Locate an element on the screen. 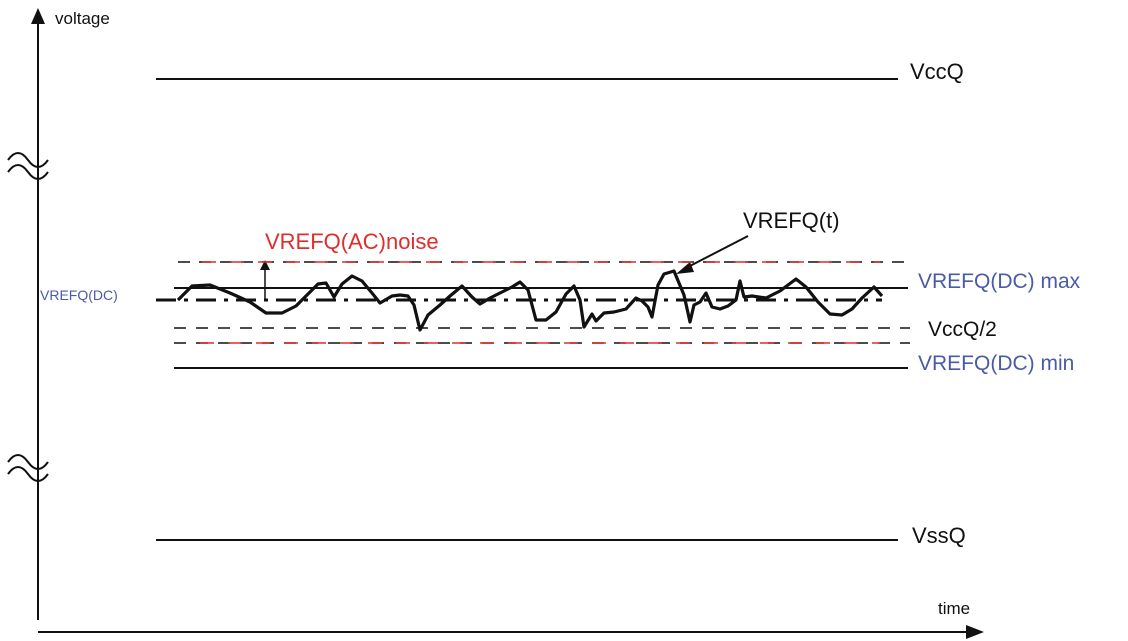 The image size is (1128, 641). vccq-half-label: VccQ/2 is located at coordinates (962, 329).